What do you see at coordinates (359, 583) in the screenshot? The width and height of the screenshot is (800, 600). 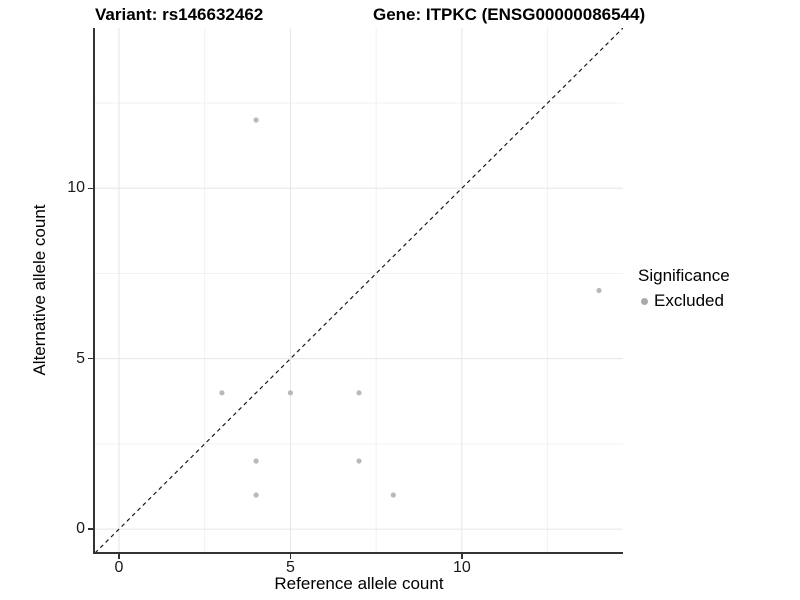 I see `x-axis-label: Reference allele count` at bounding box center [359, 583].